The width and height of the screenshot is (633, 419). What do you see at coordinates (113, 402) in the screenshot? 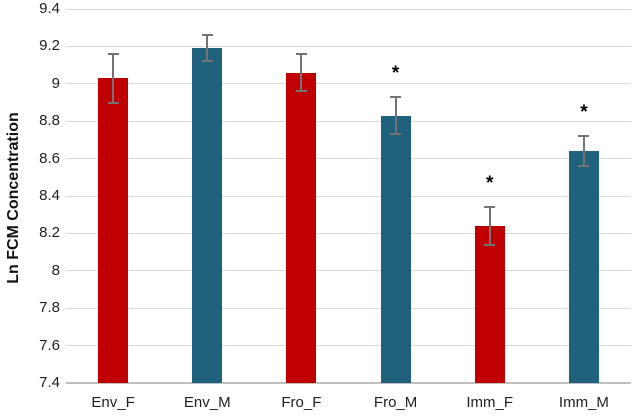
I see `x-axis-label-env_f: Env_F` at bounding box center [113, 402].